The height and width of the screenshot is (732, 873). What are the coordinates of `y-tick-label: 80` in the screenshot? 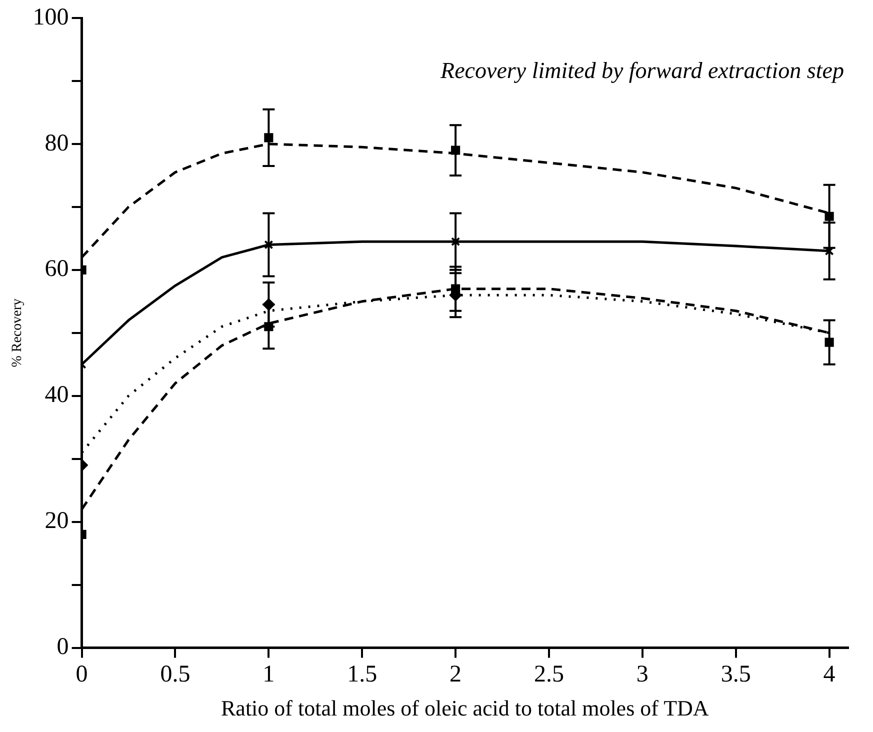 It's located at (56, 143).